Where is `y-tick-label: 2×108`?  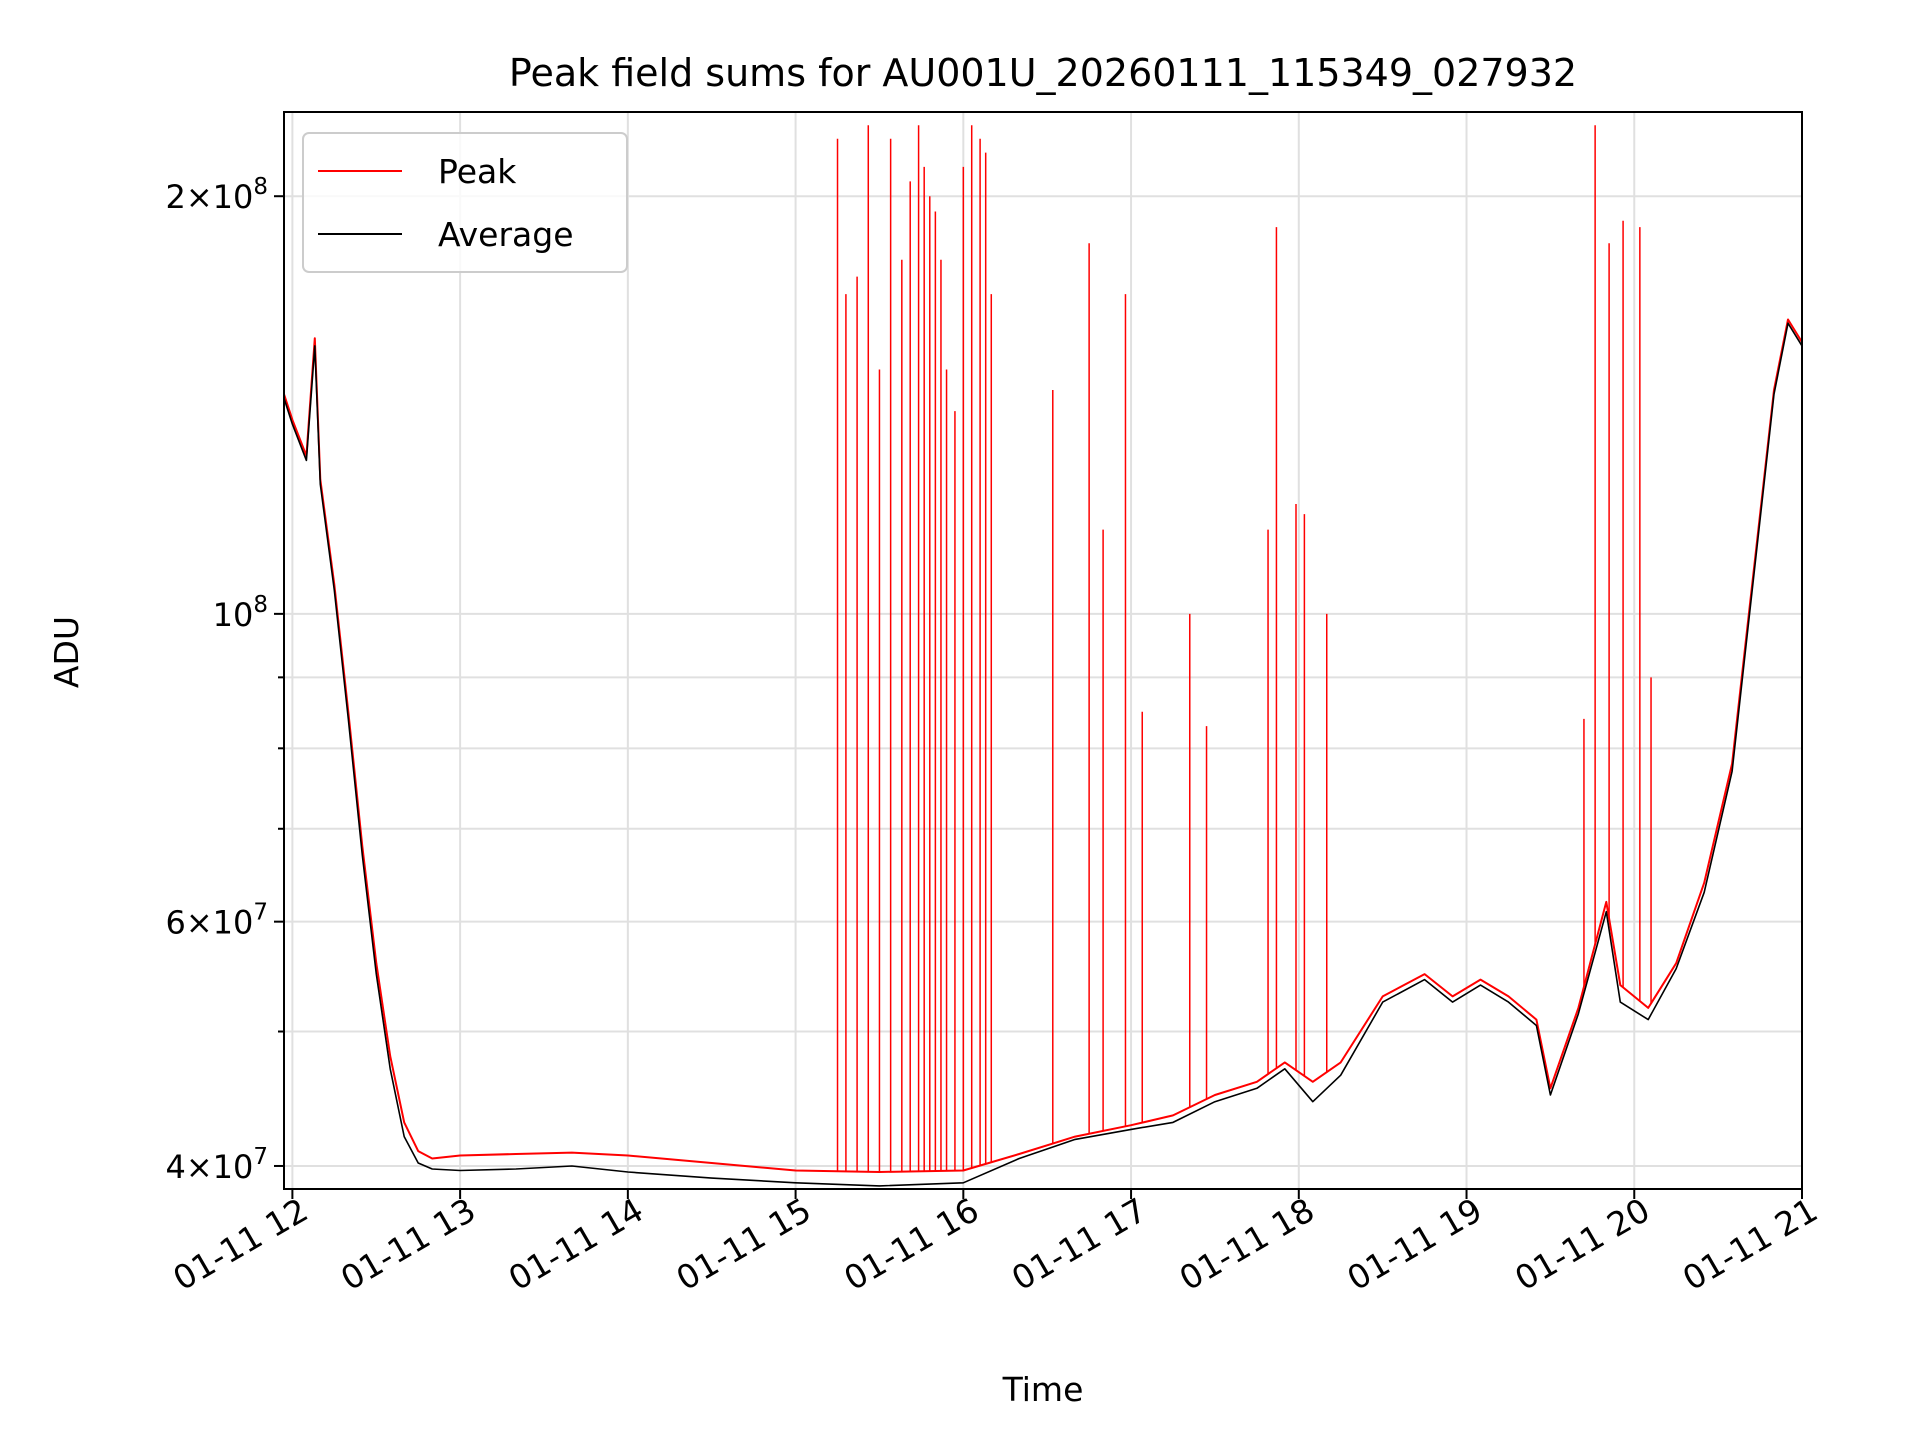 y-tick-label: 2×108 is located at coordinates (216, 195).